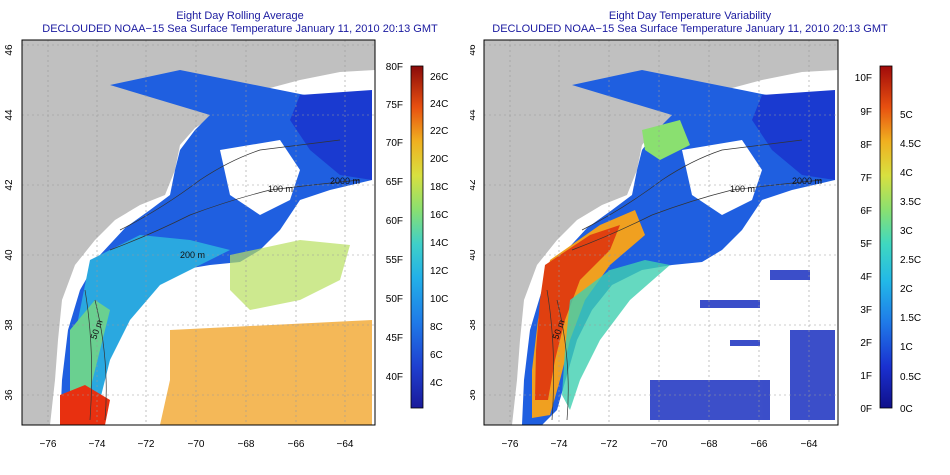 The height and width of the screenshot is (475, 950). I want to click on colorbar-tick-c: 24C, so click(439, 104).